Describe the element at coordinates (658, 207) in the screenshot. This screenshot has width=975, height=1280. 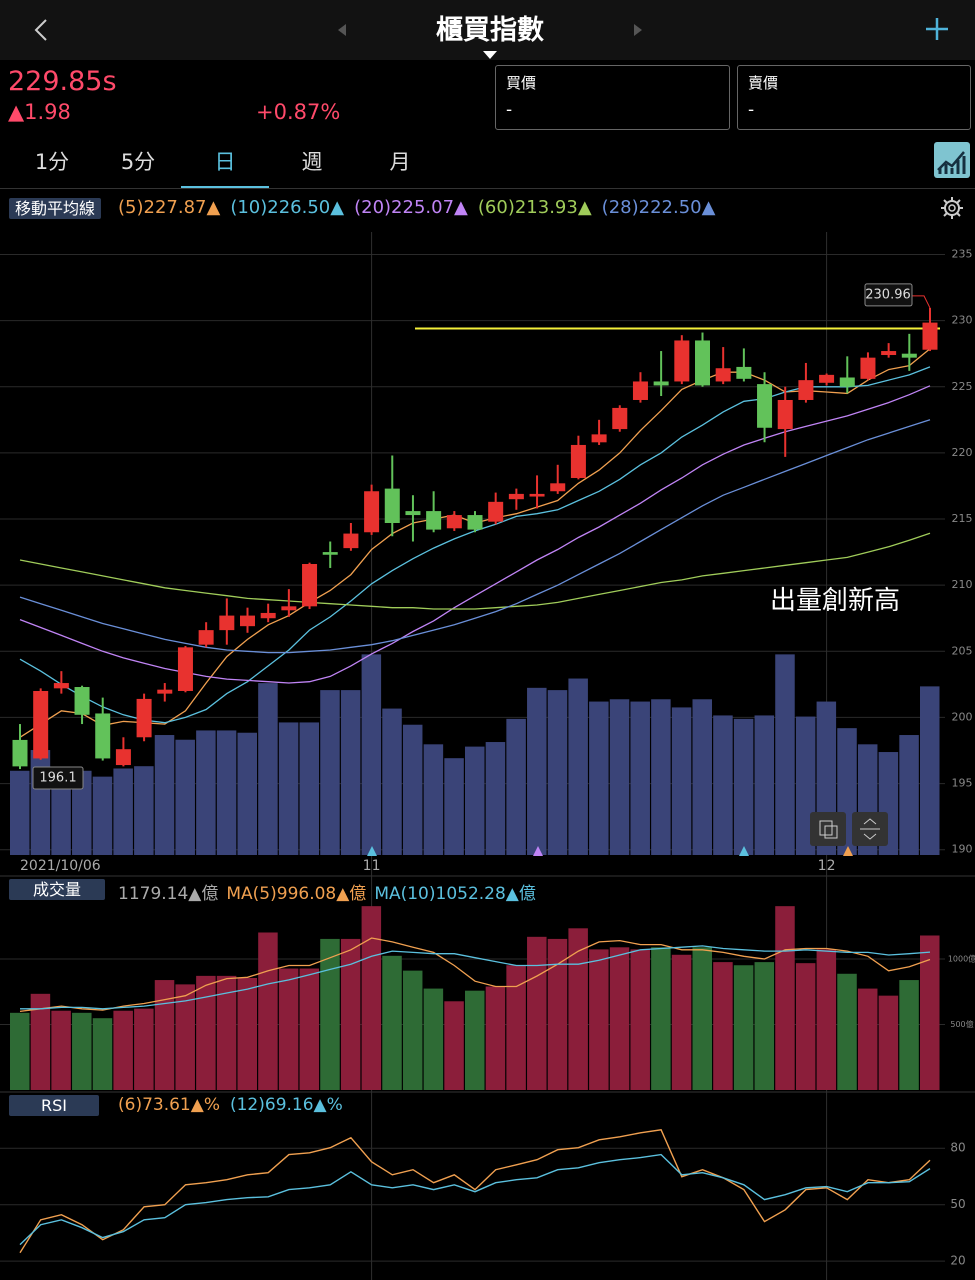
I see `legend-entry: (28)222.50▲` at that location.